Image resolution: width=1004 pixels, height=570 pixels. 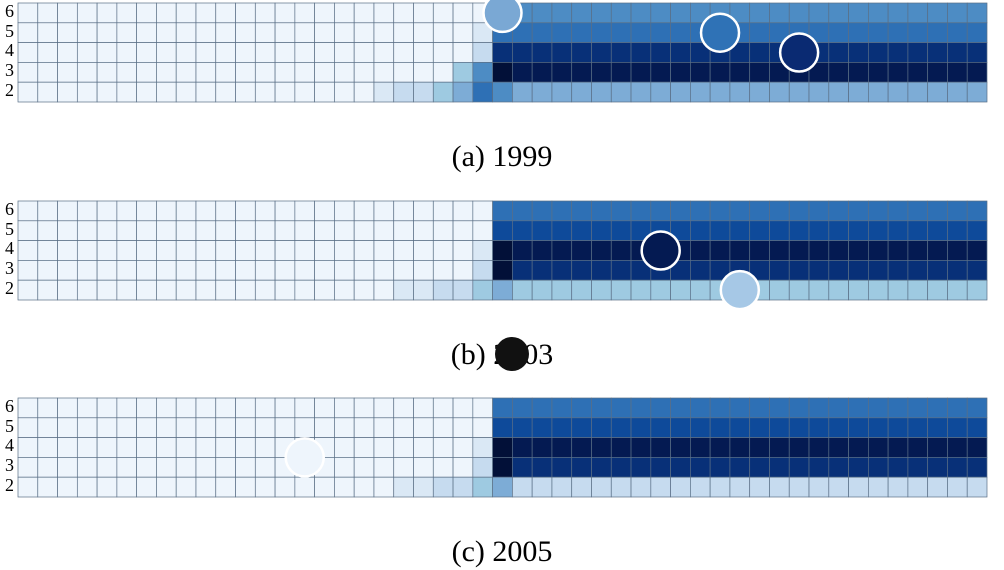 What do you see at coordinates (799, 52) in the screenshot?
I see `highlight-circle` at bounding box center [799, 52].